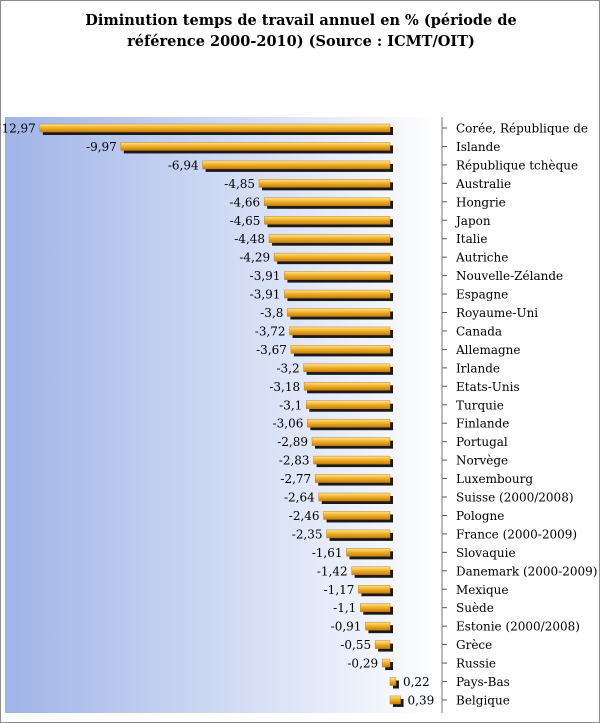  I want to click on data-label: -1,1, so click(344, 608).